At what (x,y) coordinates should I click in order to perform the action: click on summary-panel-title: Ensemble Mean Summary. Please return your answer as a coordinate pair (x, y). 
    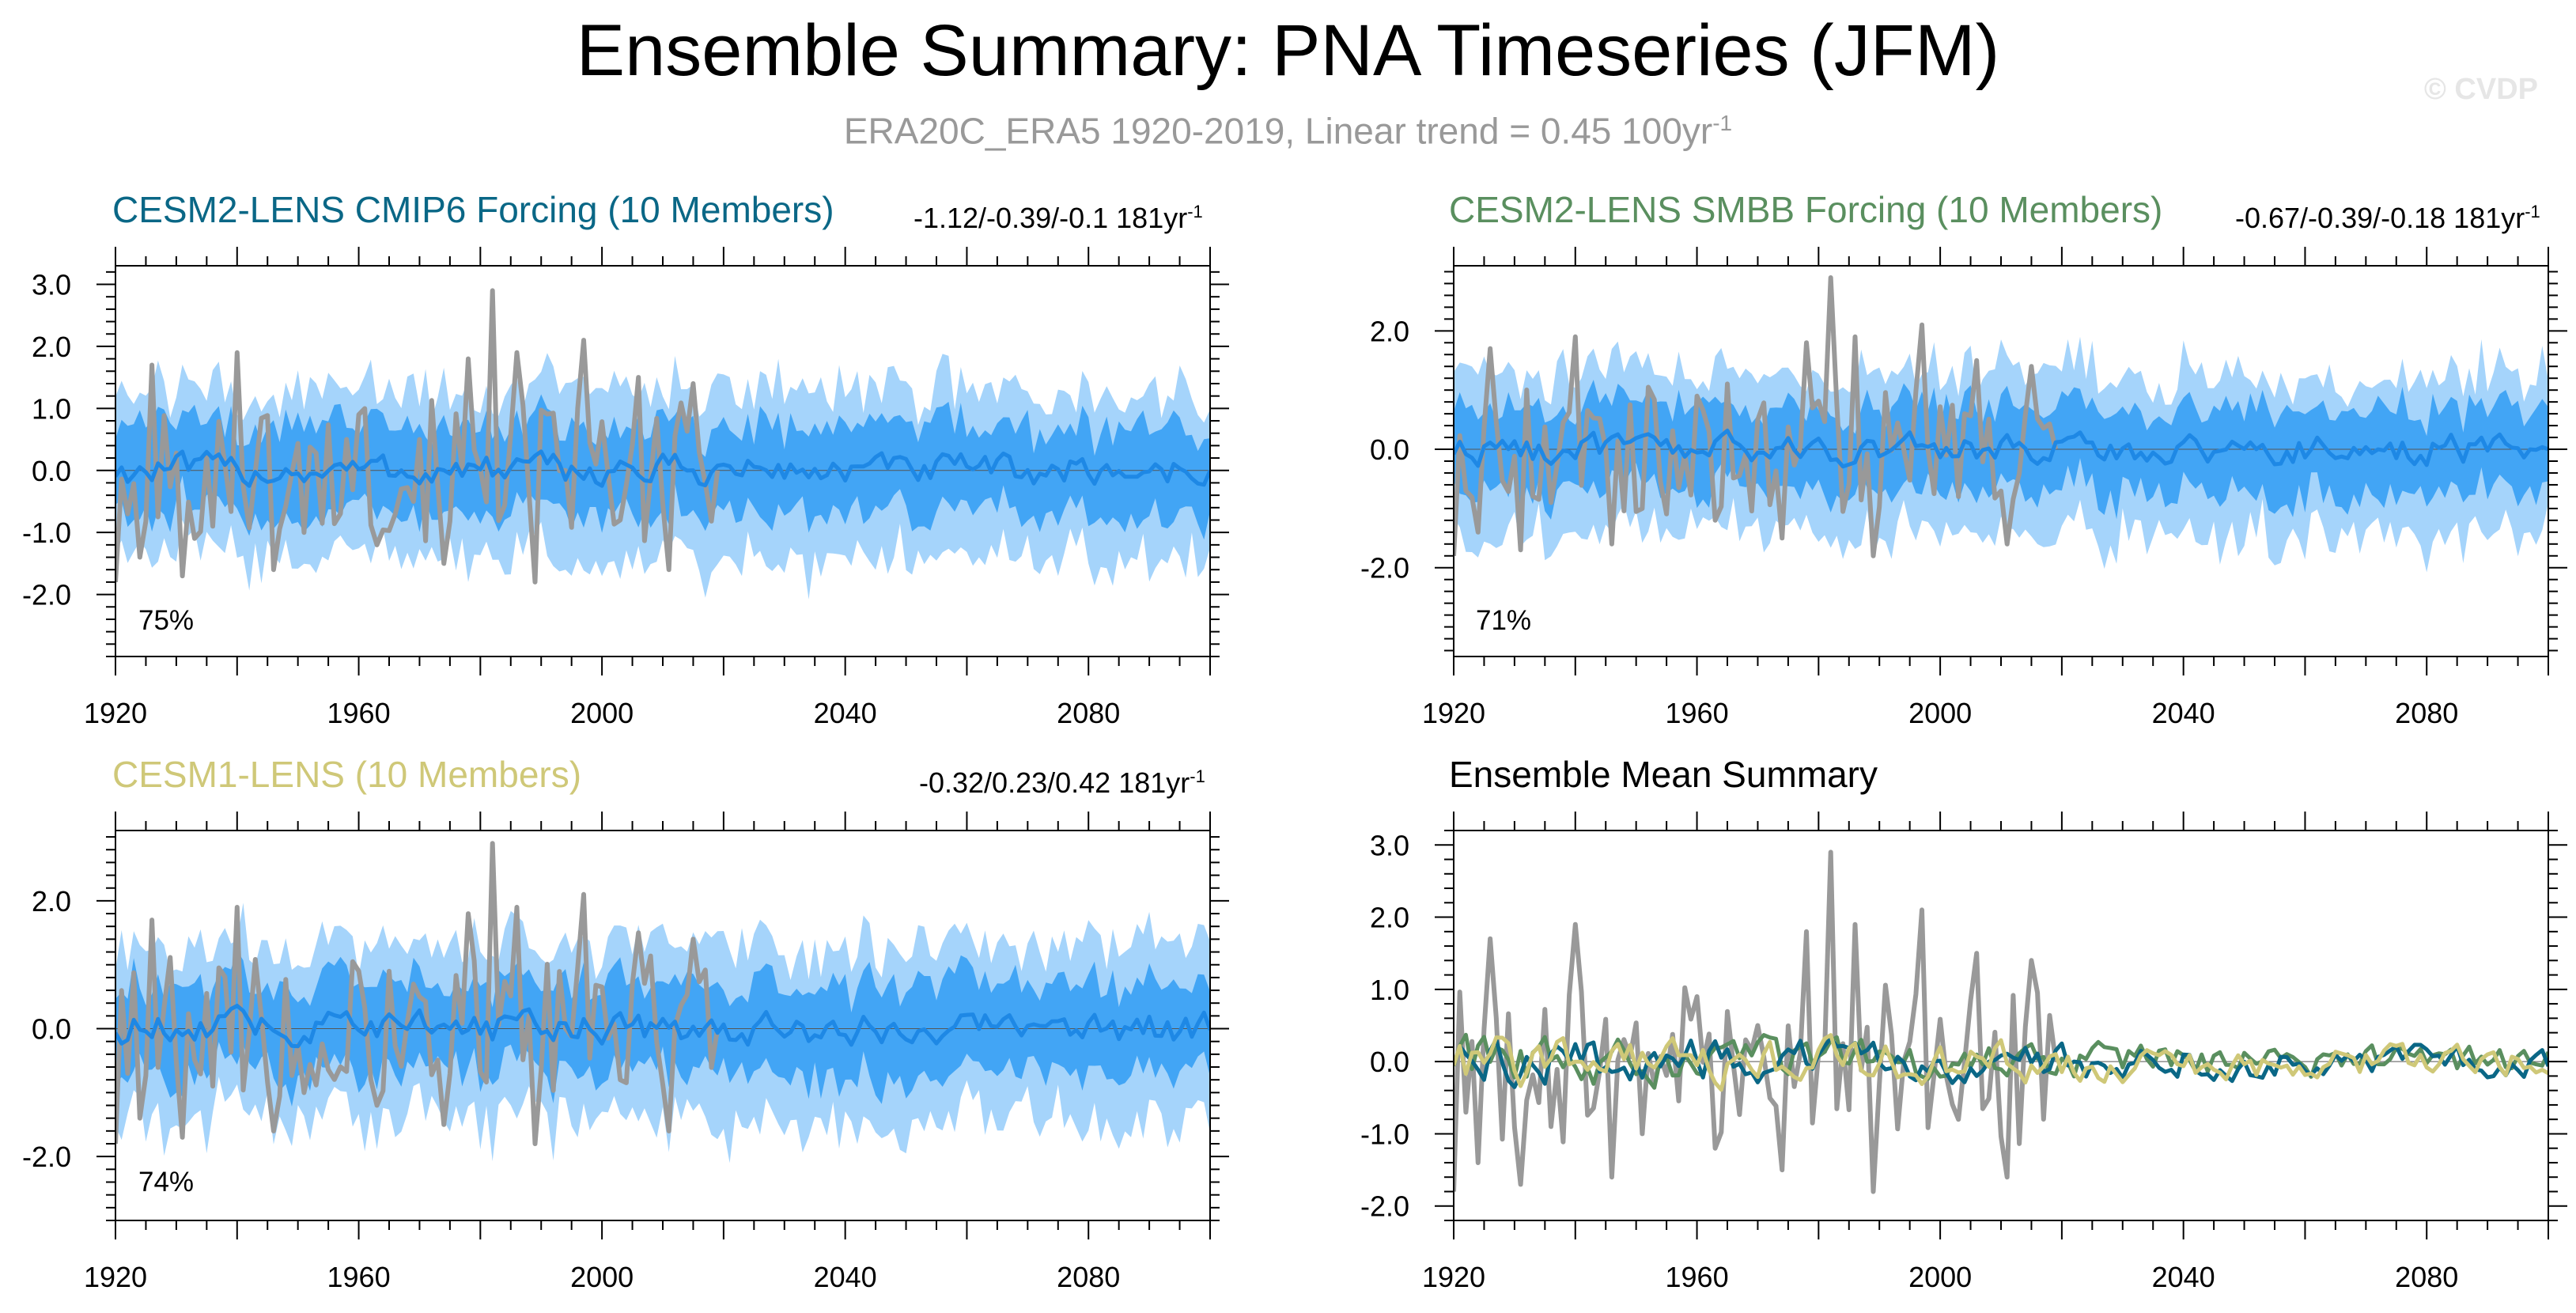
    Looking at the image, I should click on (1663, 774).